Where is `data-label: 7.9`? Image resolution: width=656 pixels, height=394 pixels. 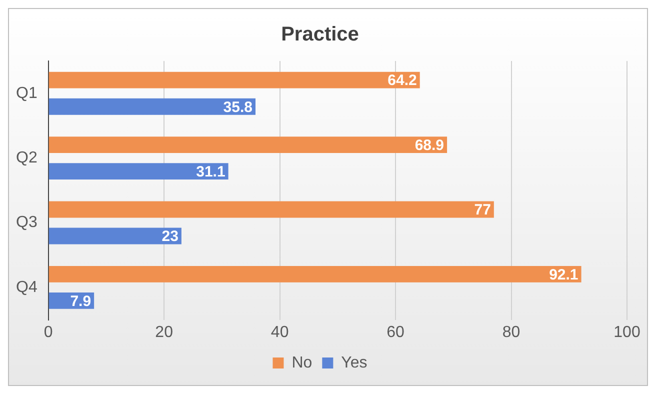
data-label: 7.9 is located at coordinates (81, 301).